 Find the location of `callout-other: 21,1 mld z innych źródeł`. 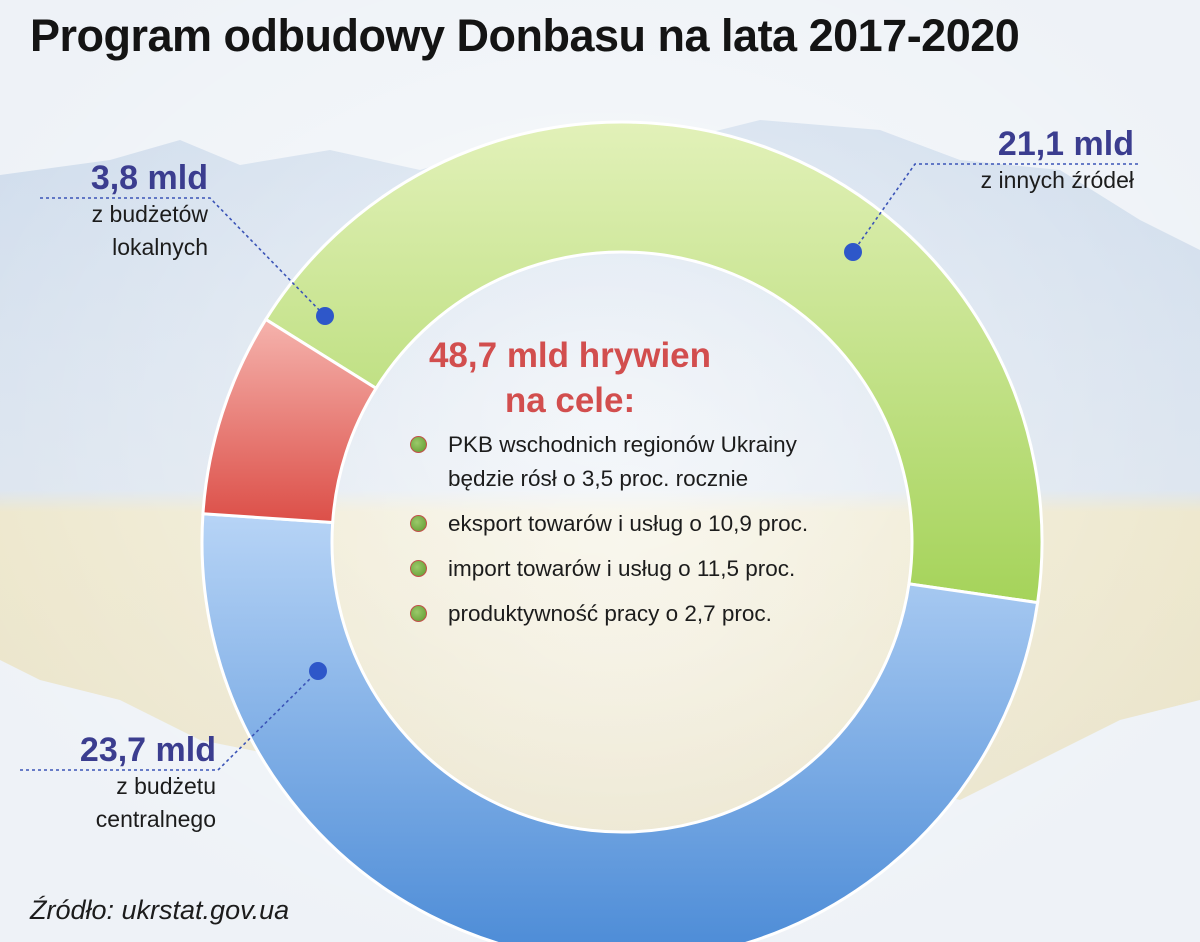

callout-other: 21,1 mld z innych źródeł is located at coordinates (1007, 160).